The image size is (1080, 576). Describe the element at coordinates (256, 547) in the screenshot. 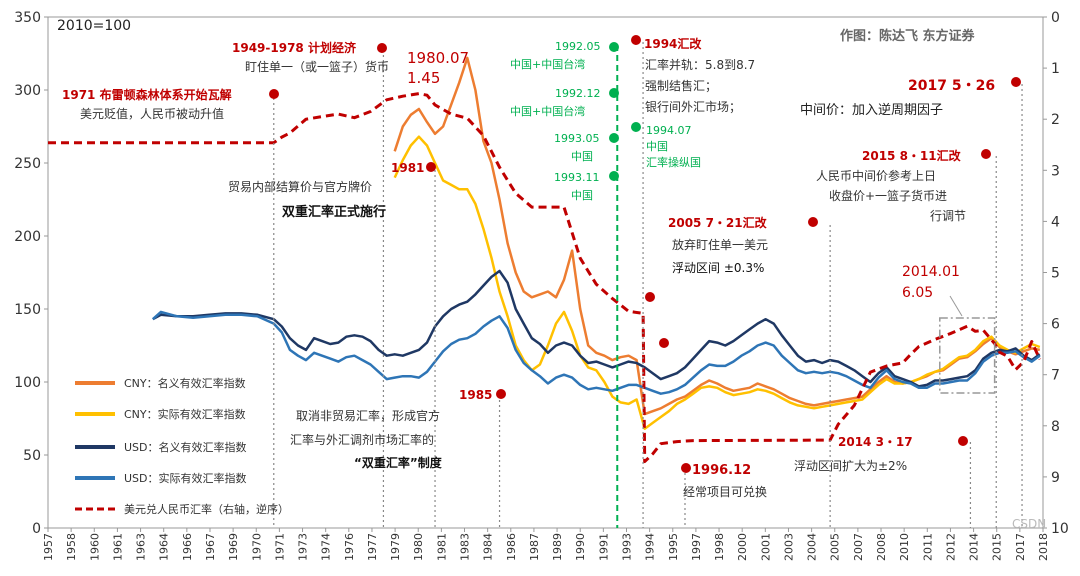

I see `x-tick-label: 1970` at that location.